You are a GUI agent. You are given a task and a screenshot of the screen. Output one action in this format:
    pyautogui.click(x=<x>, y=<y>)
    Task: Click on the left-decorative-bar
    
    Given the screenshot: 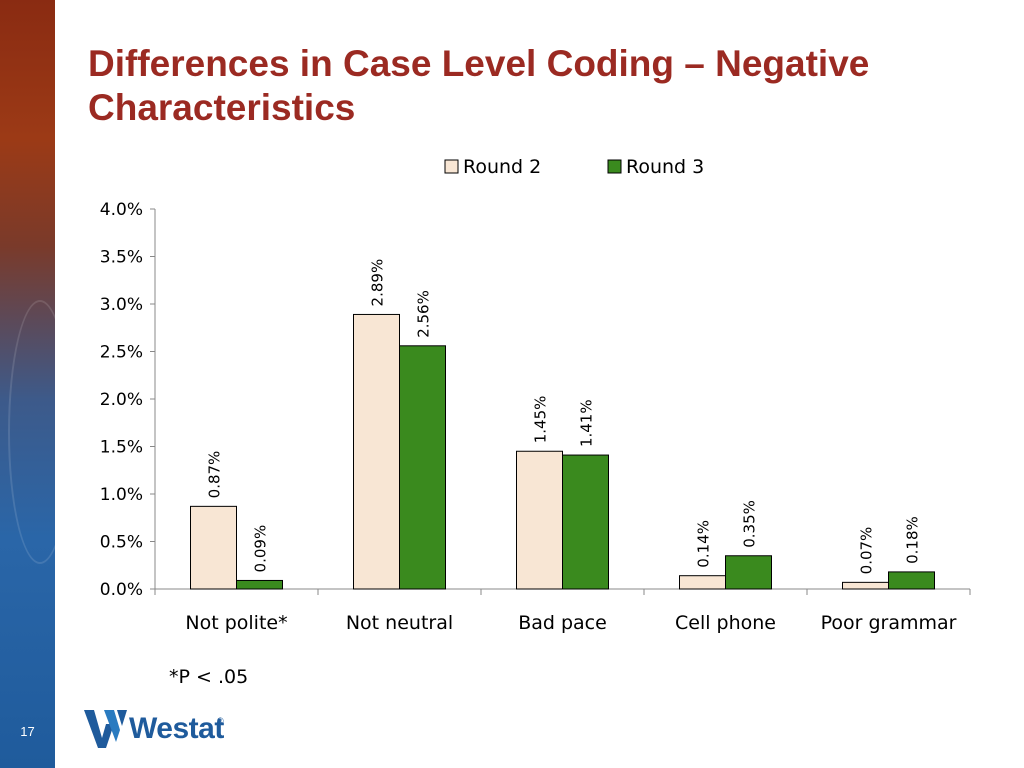 What is the action you would take?
    pyautogui.click(x=36, y=384)
    